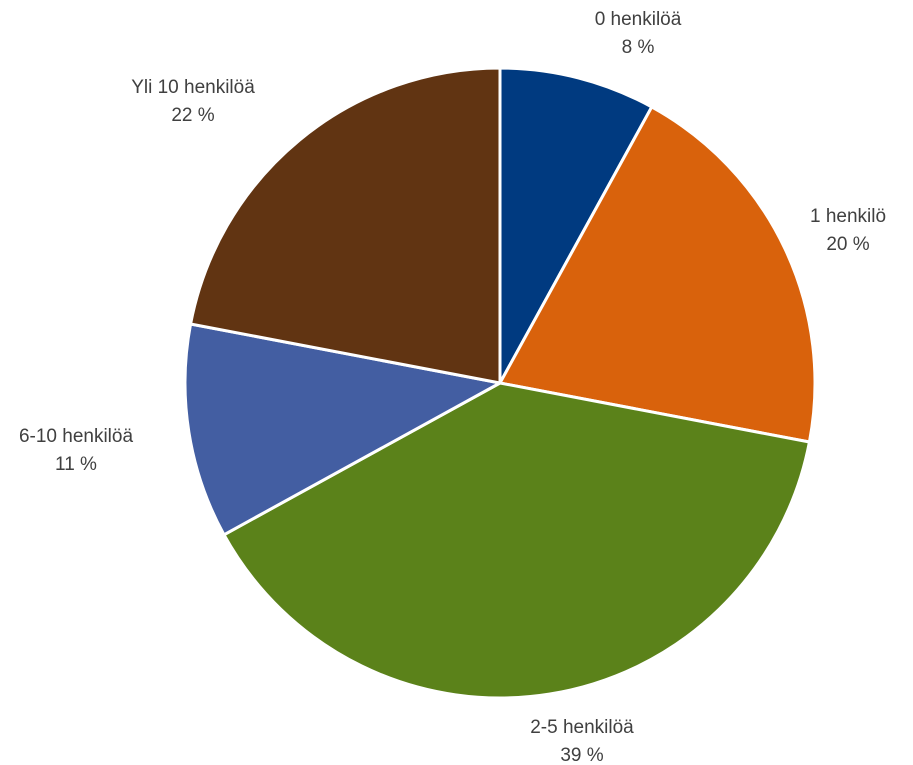  What do you see at coordinates (192, 115) in the screenshot?
I see `slice-value: 22 %` at bounding box center [192, 115].